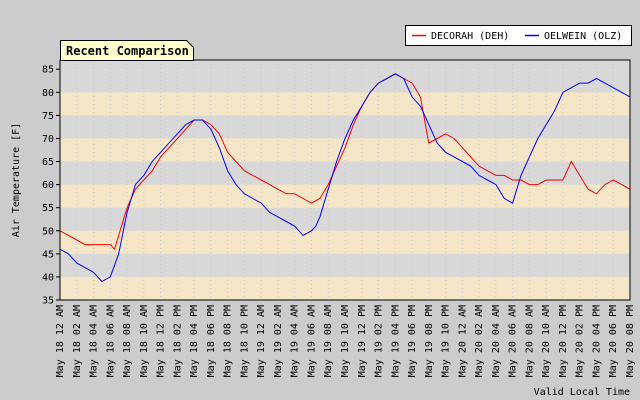 The width and height of the screenshot is (640, 400). Describe the element at coordinates (48, 116) in the screenshot. I see `y-tick-label: 75` at that location.